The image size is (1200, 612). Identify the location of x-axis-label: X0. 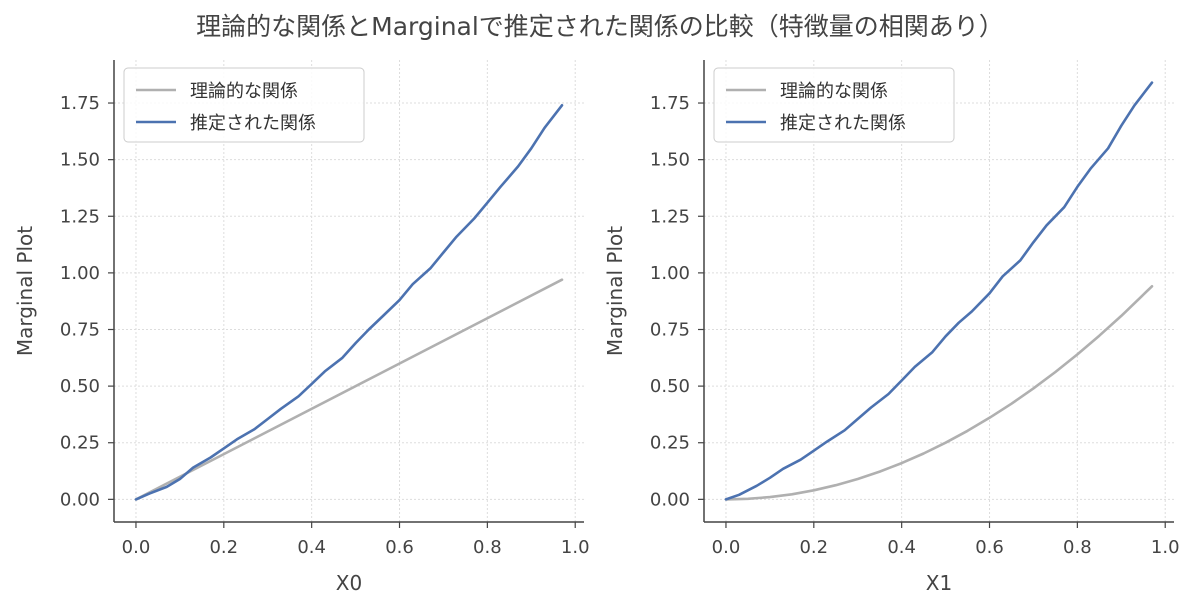
(349, 583).